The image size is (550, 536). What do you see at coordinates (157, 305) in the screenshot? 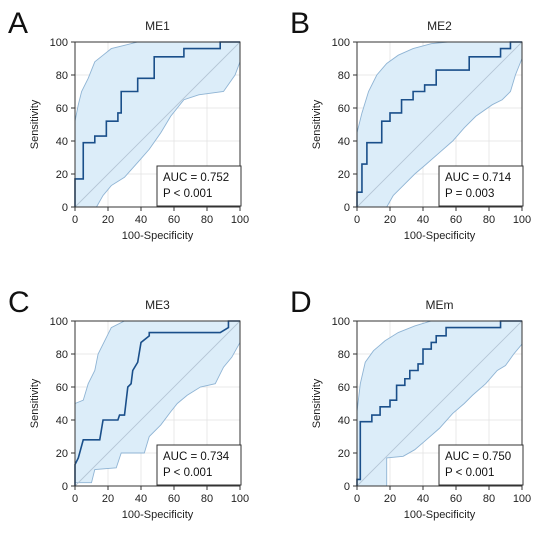
I see `chart-title: ME3` at bounding box center [157, 305].